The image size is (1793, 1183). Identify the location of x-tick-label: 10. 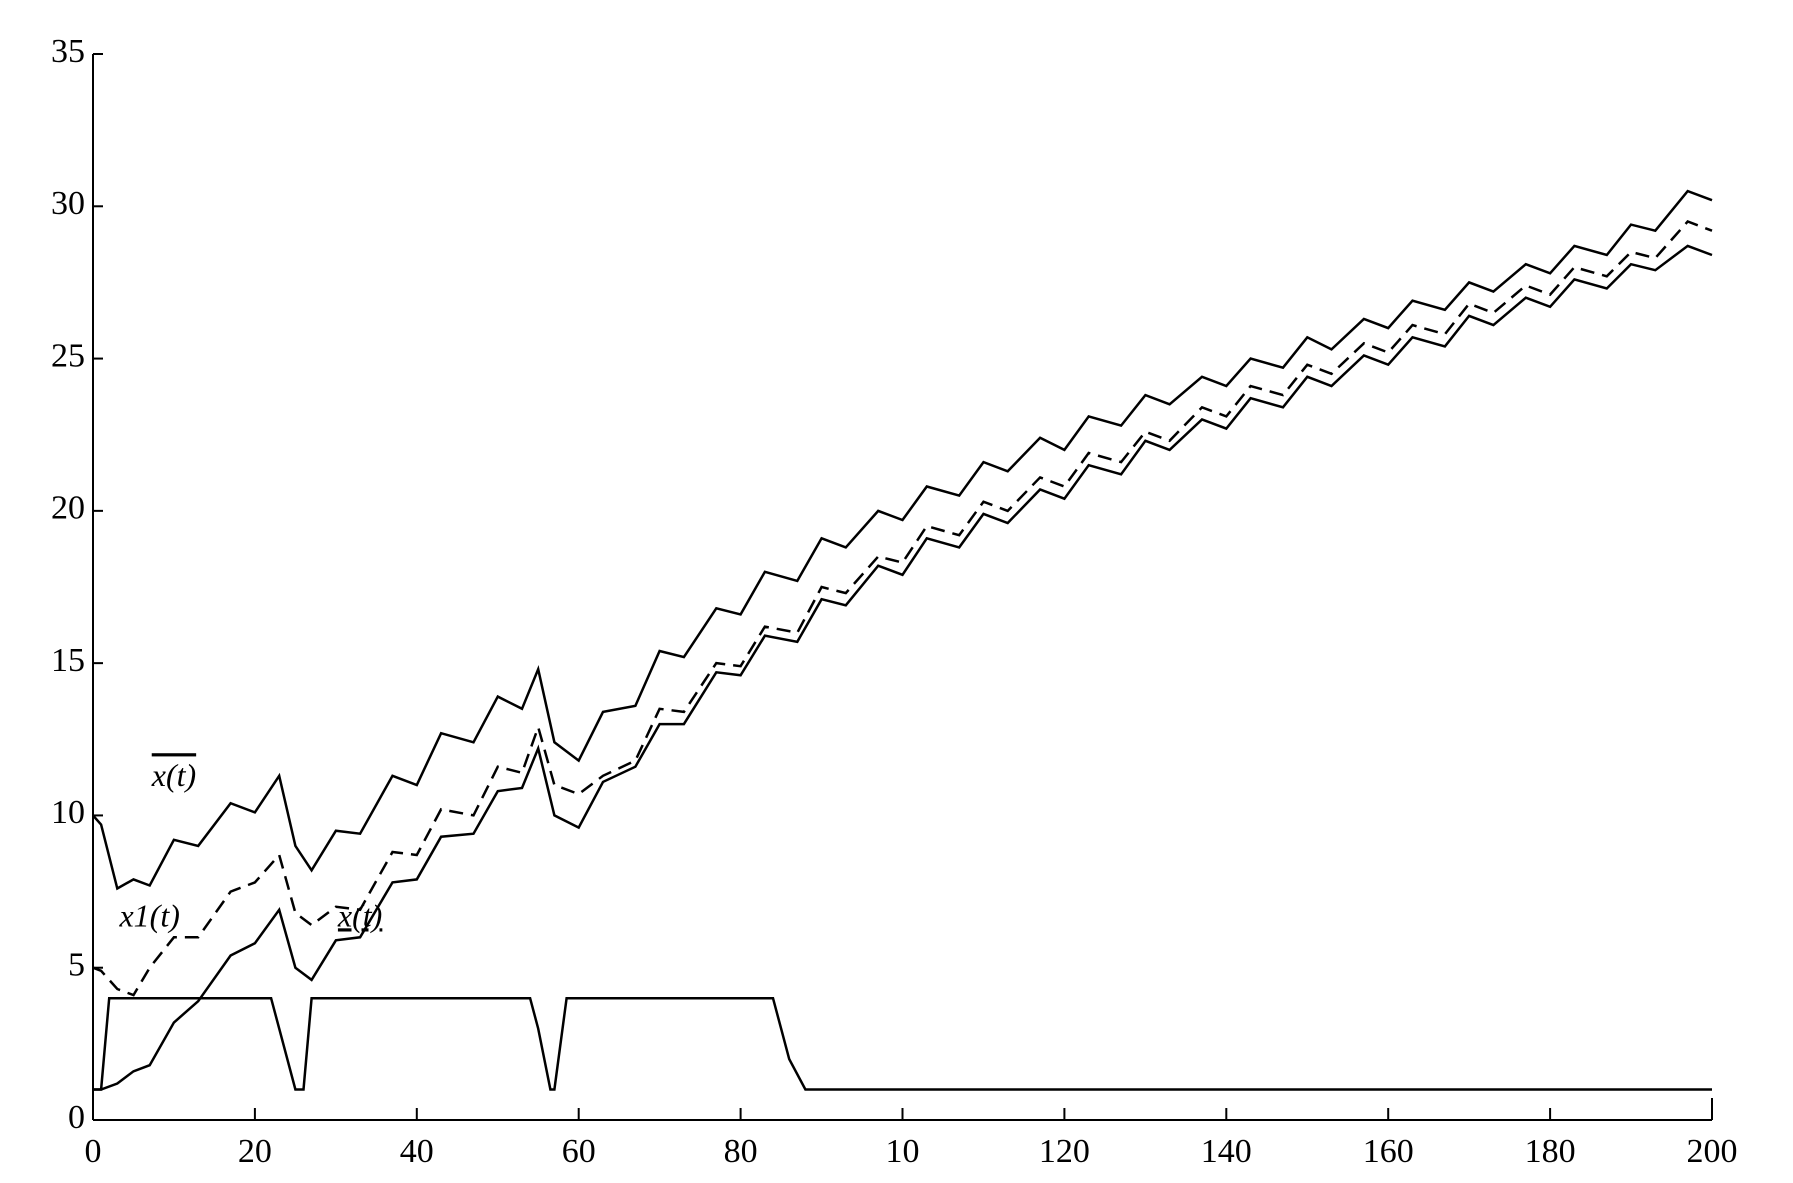
(903, 1151).